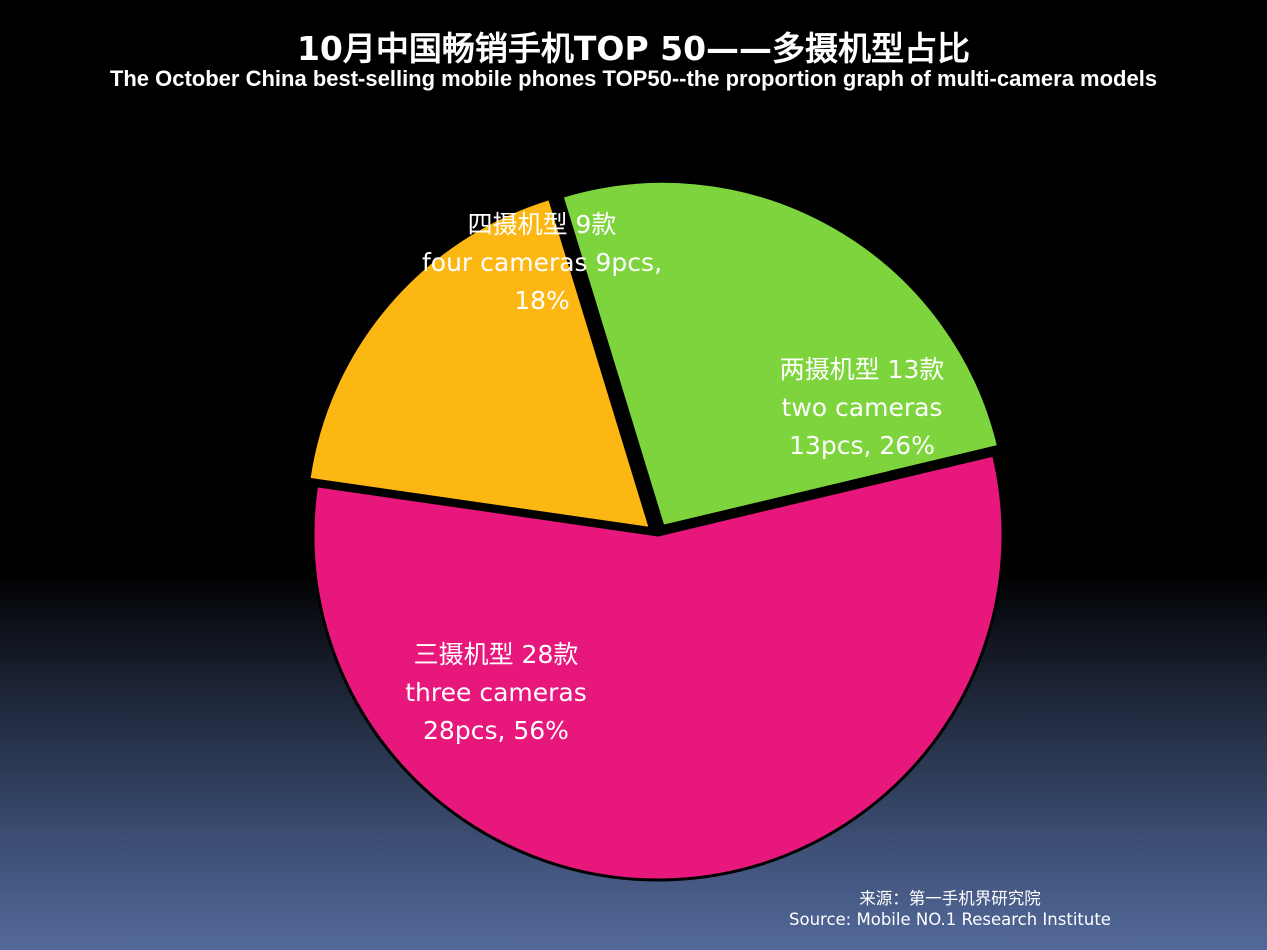 Image resolution: width=1267 pixels, height=950 pixels. I want to click on slice-label-four-cameras: 四摄机型 9款 four cameras 9pcs, 18%, so click(542, 262).